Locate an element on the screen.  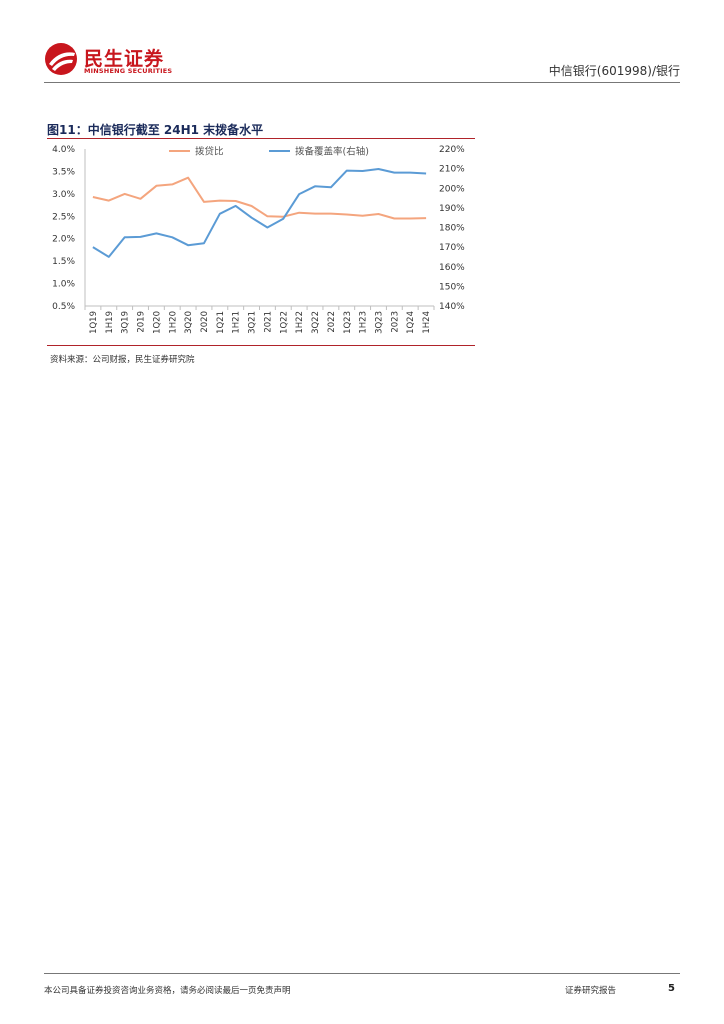
x-tick-label: 1H20 is located at coordinates (173, 322).